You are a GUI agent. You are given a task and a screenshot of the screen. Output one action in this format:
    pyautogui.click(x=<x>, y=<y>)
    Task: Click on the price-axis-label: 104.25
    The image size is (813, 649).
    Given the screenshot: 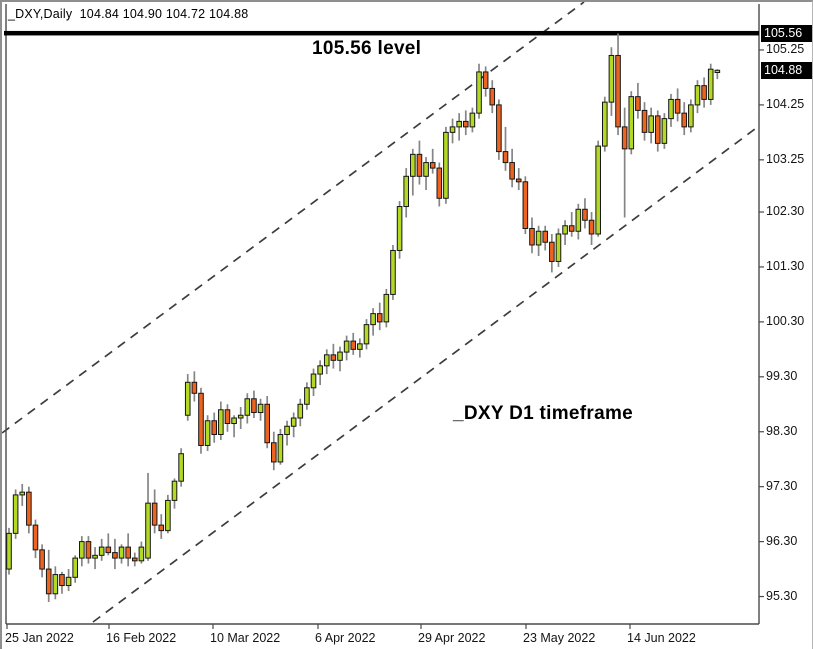 What is the action you would take?
    pyautogui.click(x=785, y=103)
    